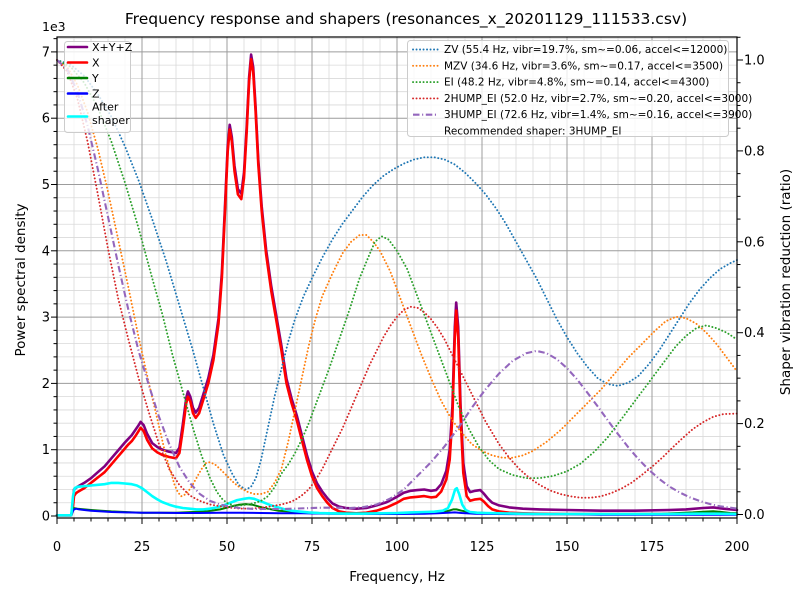 The width and height of the screenshot is (800, 600). Describe the element at coordinates (54, 26) in the screenshot. I see `y-axis-offset-text: 1e3` at that location.